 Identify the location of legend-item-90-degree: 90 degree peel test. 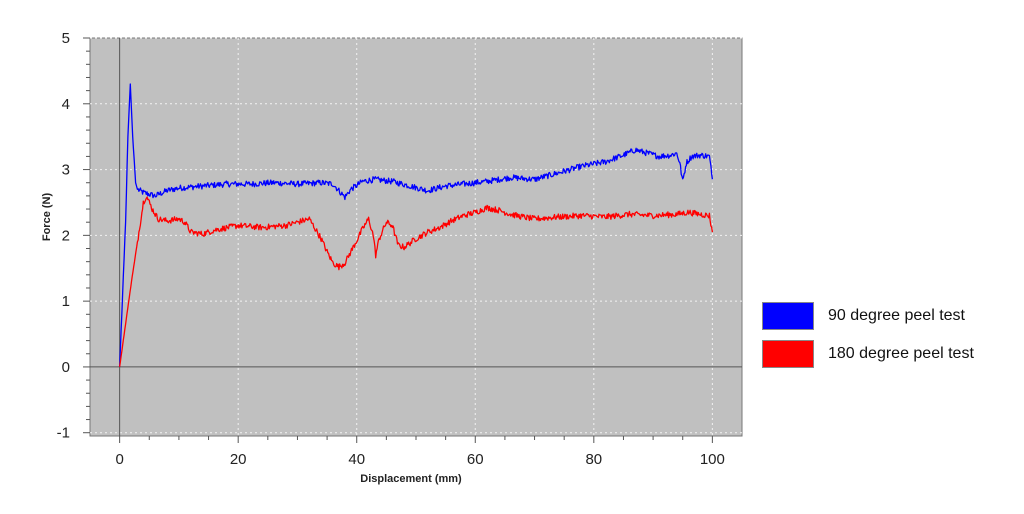
(887, 316).